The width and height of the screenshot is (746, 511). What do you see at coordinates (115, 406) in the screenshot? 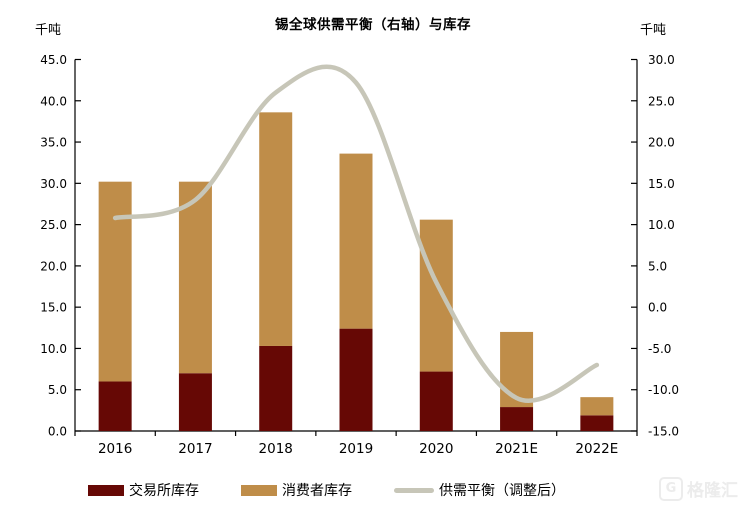
I see `bar-segment-2016-exchange` at bounding box center [115, 406].